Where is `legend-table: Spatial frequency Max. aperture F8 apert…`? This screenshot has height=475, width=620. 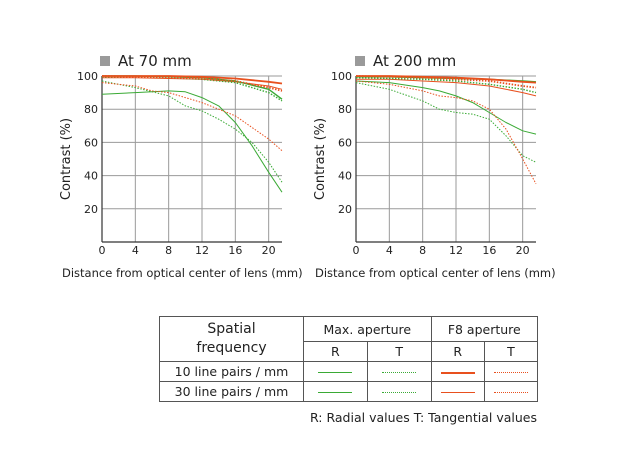
legend-table: Spatial frequency Max. aperture F8 apert… is located at coordinates (349, 359).